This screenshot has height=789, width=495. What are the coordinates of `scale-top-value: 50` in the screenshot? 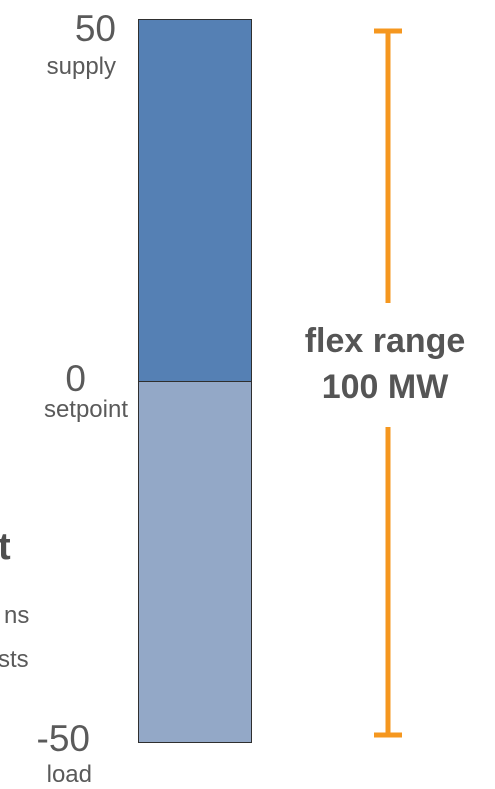 It's located at (95, 28).